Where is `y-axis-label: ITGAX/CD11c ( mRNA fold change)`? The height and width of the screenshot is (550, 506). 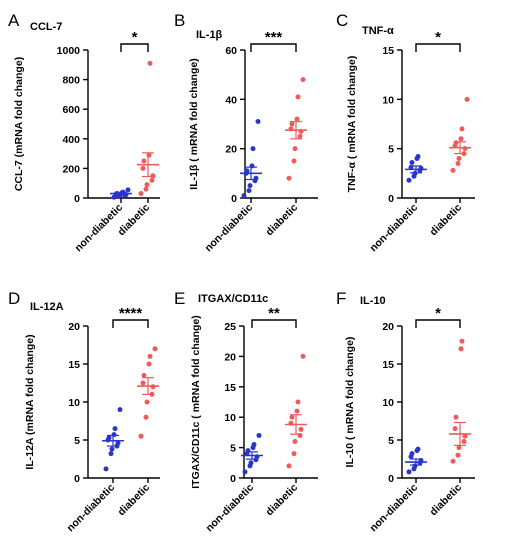
y-axis-label: ITGAX/CD11c ( mRNA fold change) is located at coordinates (196, 401).